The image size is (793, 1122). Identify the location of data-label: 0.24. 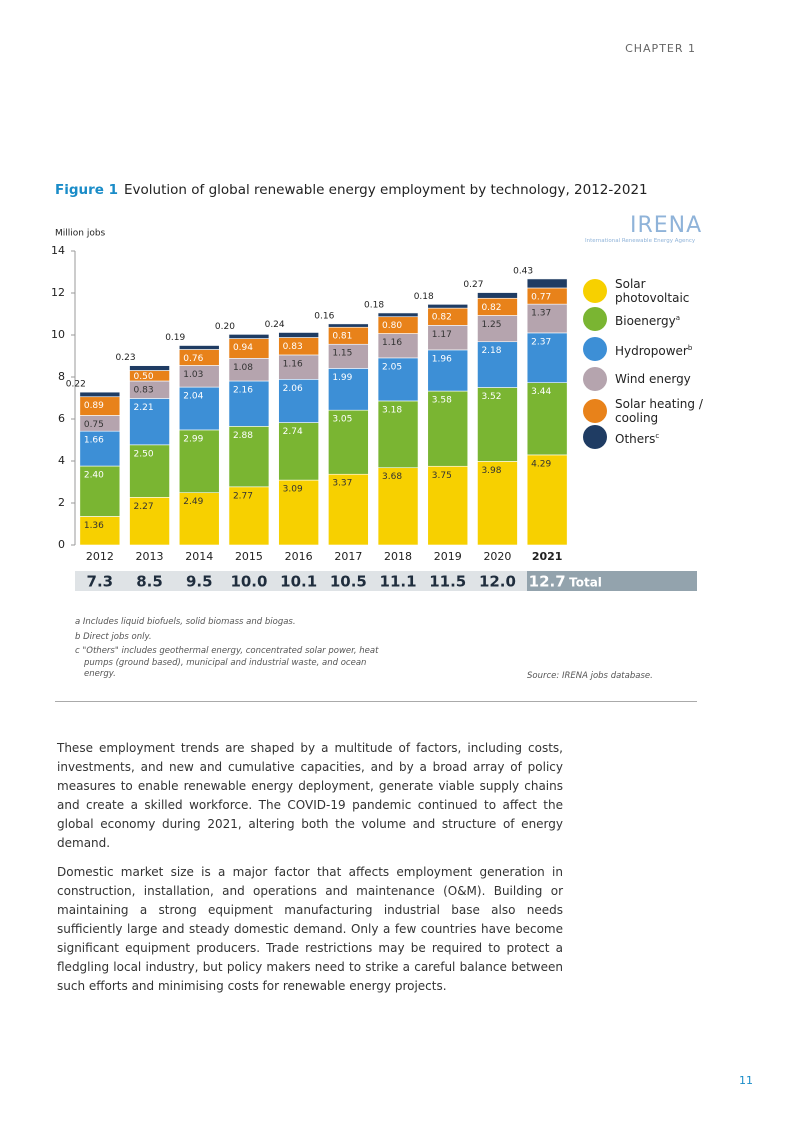
(275, 325).